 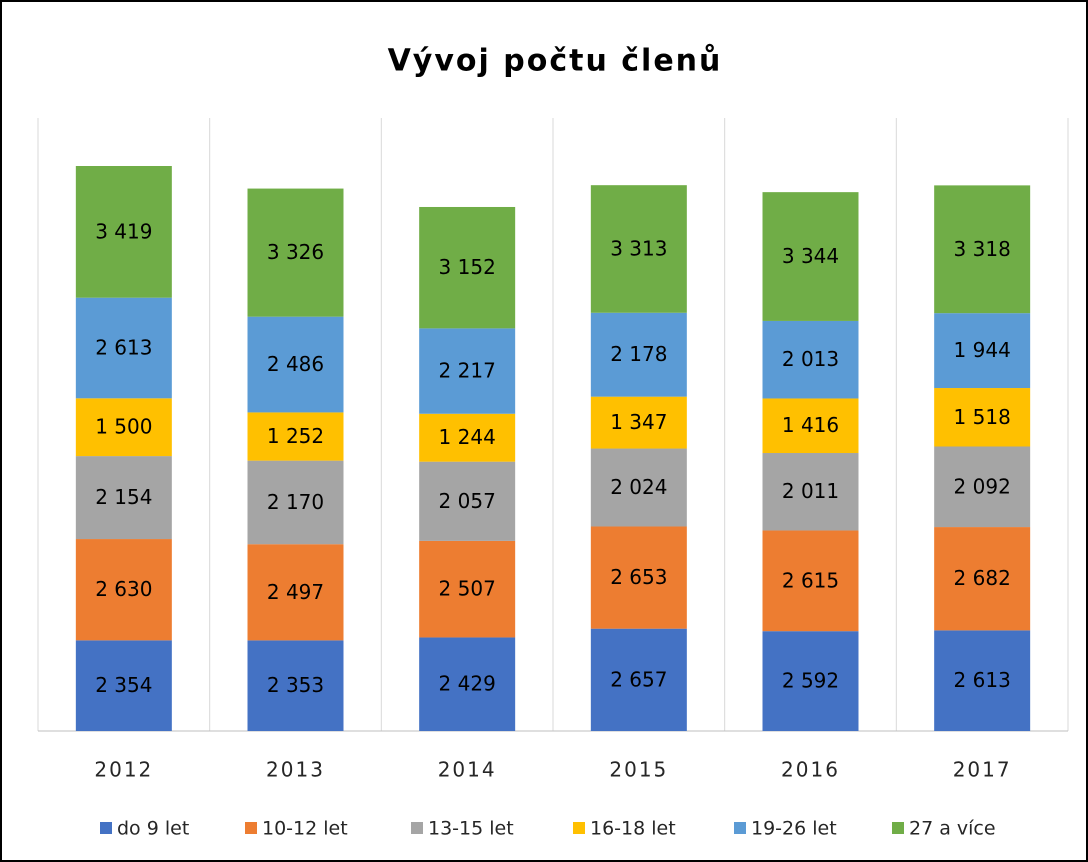 I want to click on value-label: 2 154, so click(x=123, y=497).